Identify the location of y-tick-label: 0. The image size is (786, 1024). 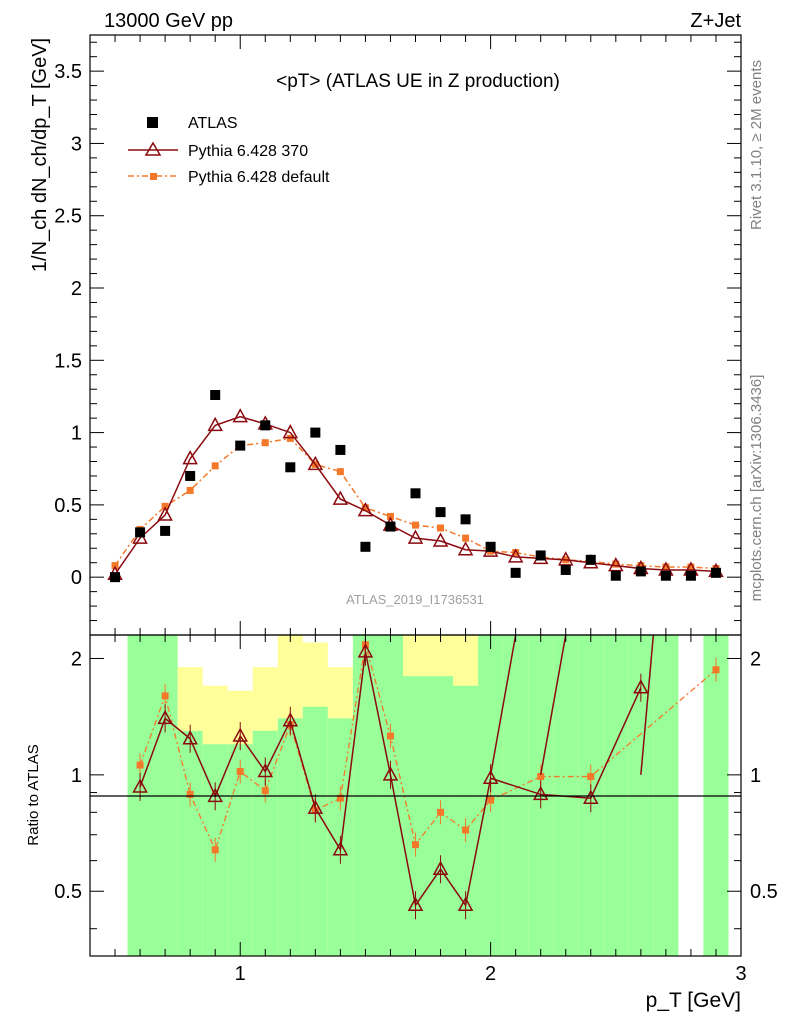
(76, 578).